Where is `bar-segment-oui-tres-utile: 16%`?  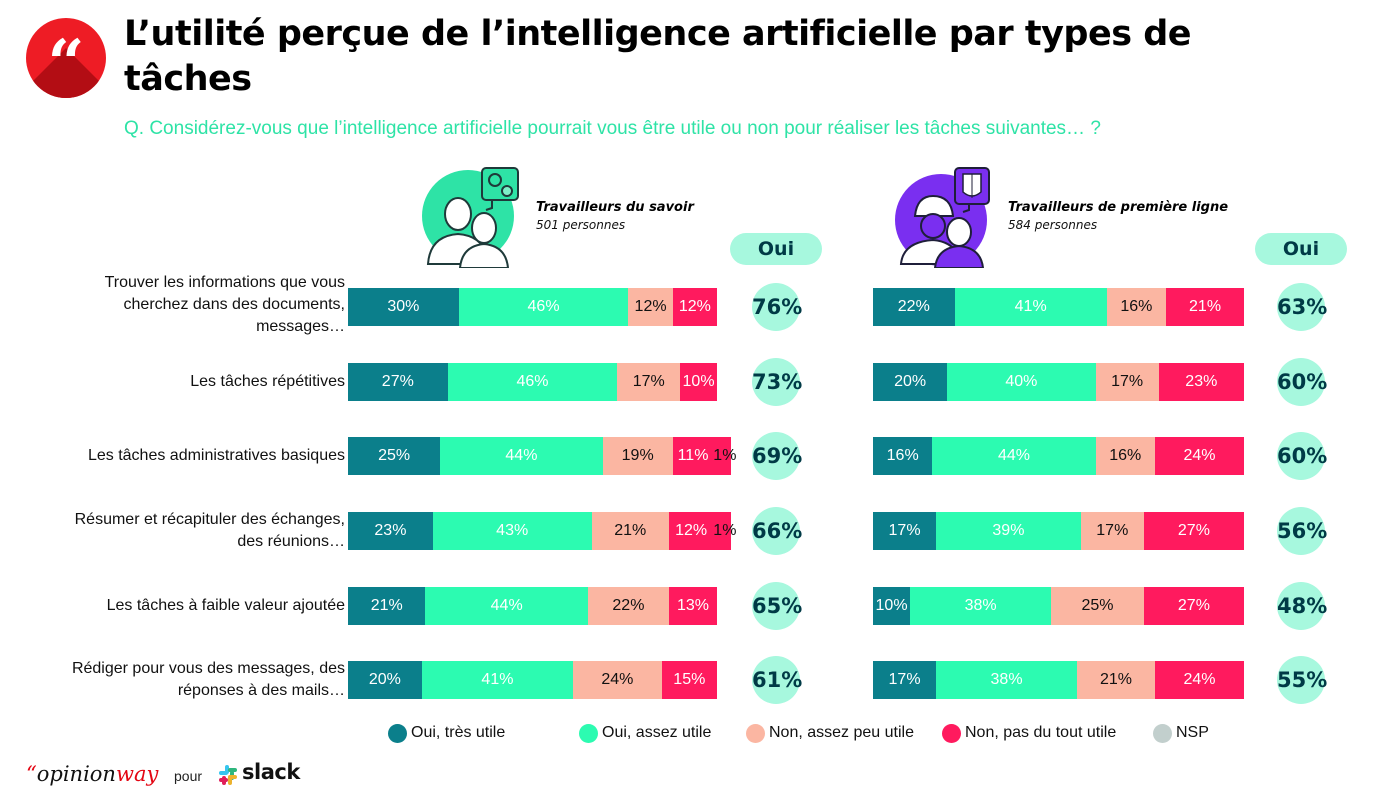
bar-segment-oui-tres-utile: 16% is located at coordinates (903, 456).